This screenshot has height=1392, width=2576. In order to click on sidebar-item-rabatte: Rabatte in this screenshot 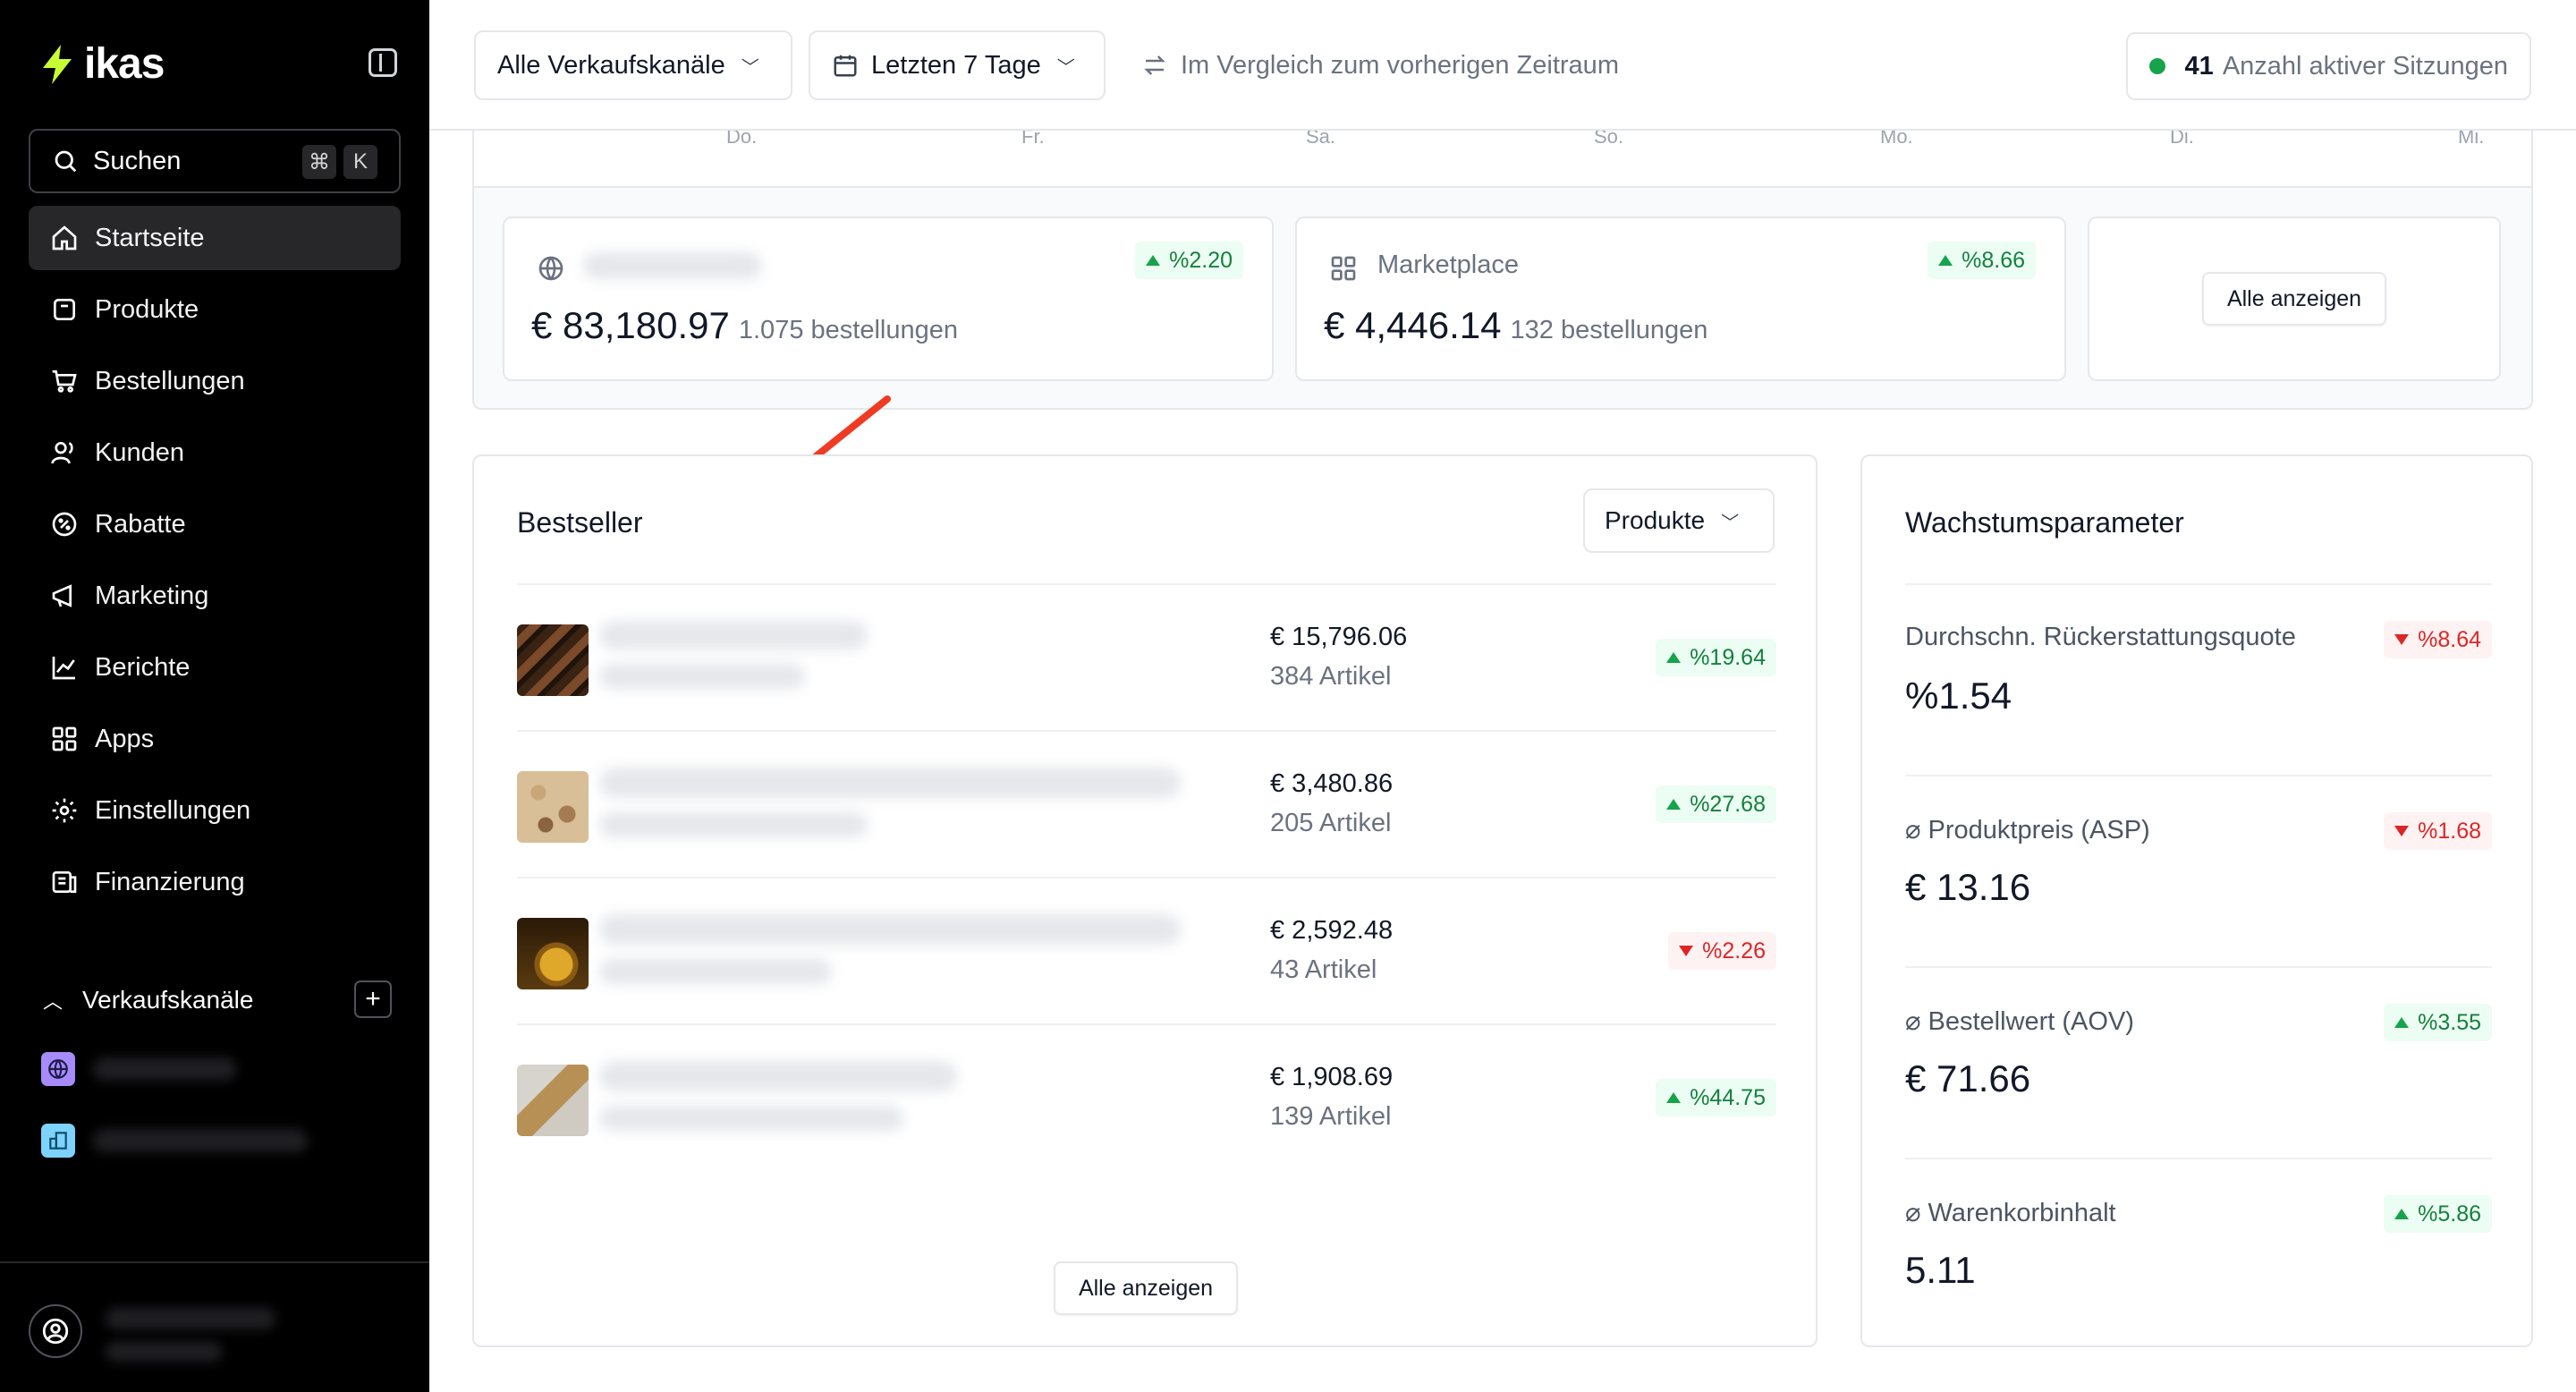, I will do `click(215, 524)`.